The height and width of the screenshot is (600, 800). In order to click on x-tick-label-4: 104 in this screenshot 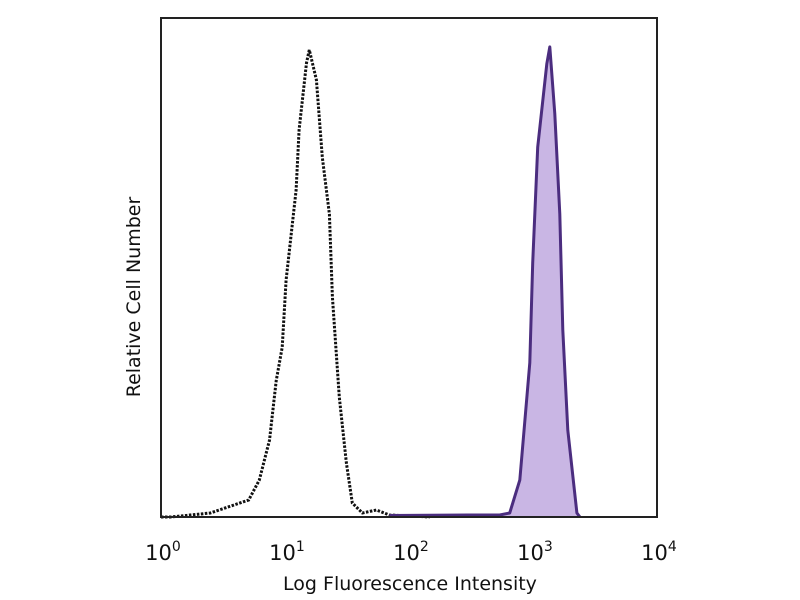, I will do `click(659, 552)`.